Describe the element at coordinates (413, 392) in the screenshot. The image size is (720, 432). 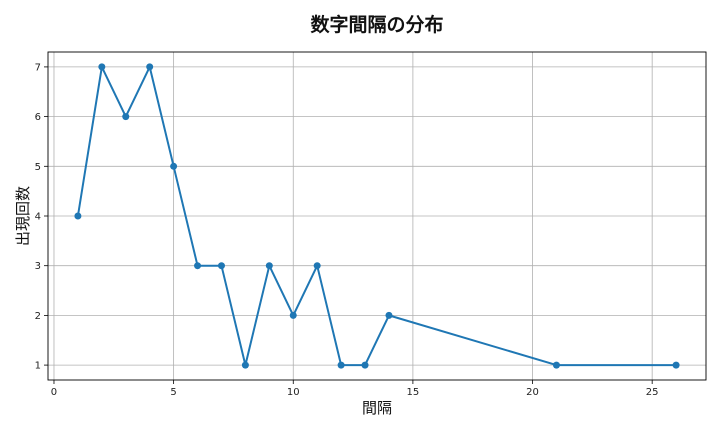
I see `x-tick-label: 15` at that location.